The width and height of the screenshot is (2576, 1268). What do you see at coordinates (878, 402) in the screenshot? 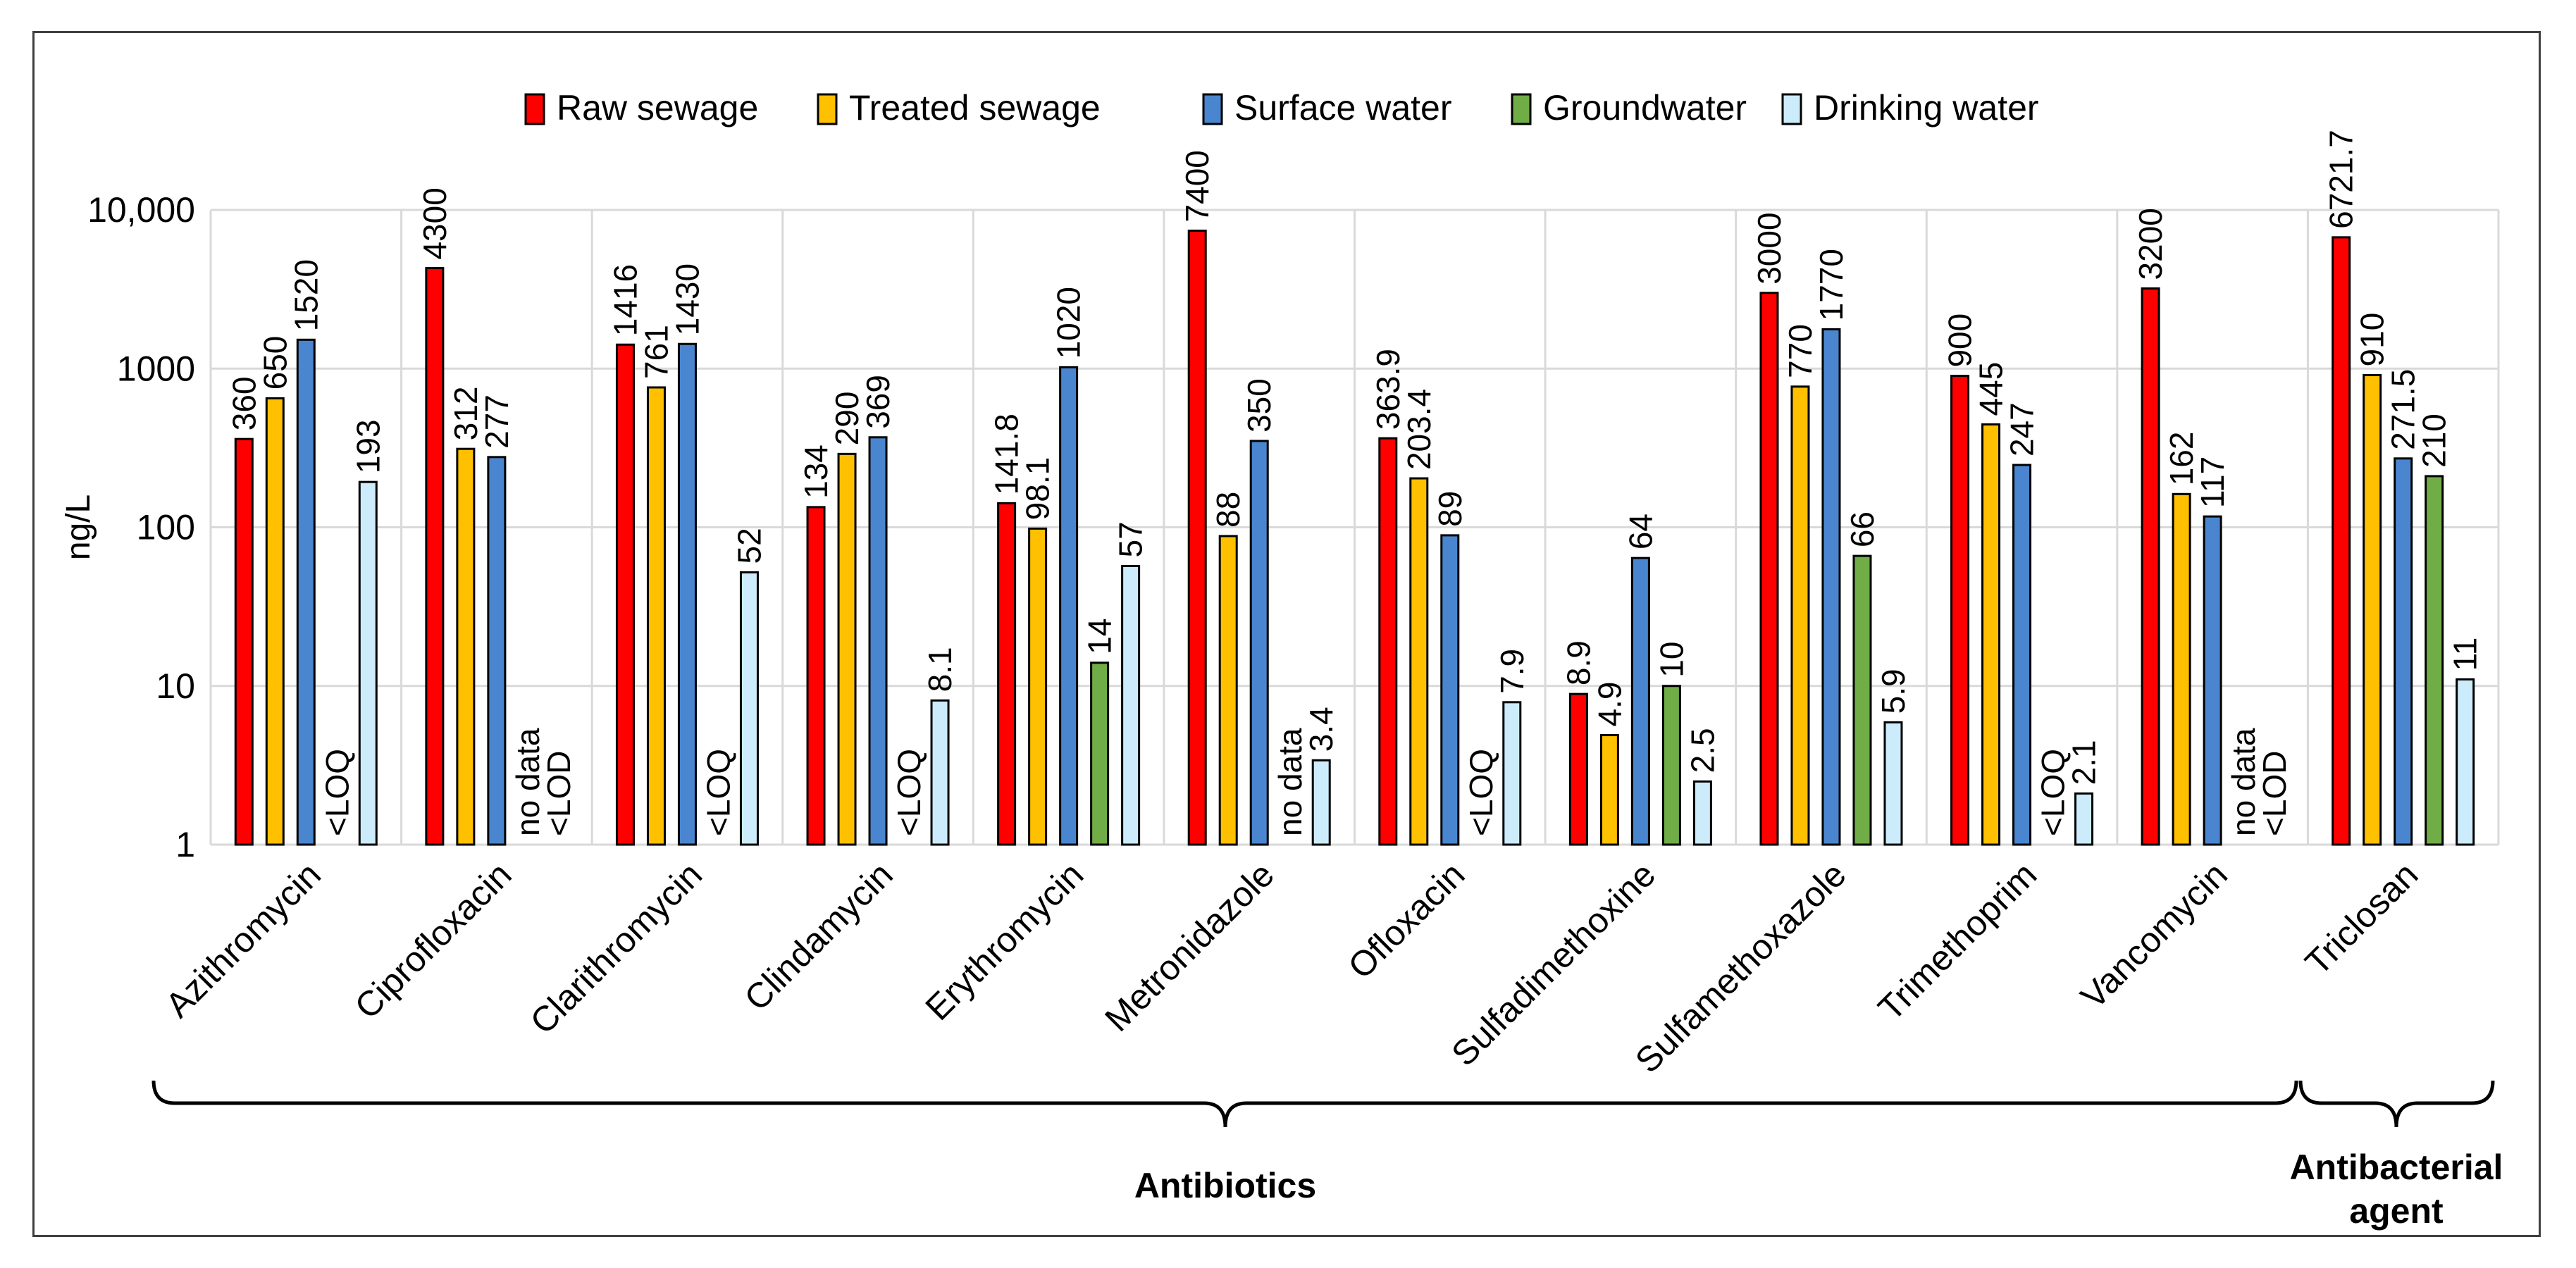
I see `data-label: 369` at bounding box center [878, 402].